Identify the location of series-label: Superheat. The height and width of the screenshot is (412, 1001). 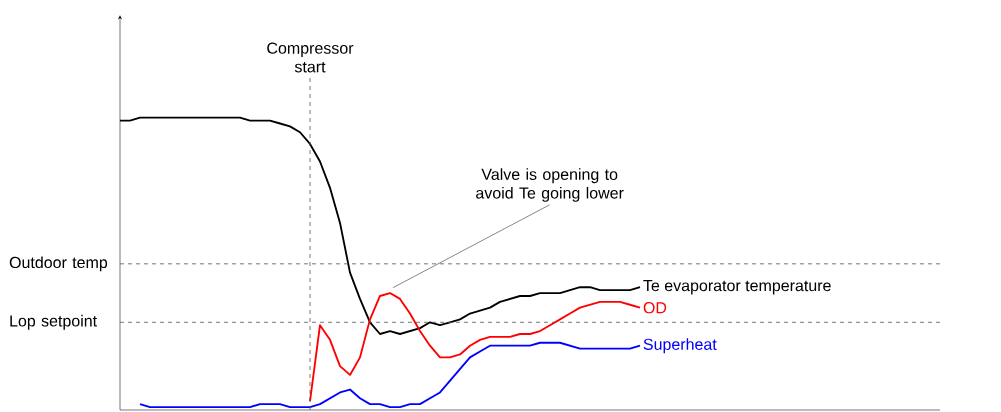
(680, 346).